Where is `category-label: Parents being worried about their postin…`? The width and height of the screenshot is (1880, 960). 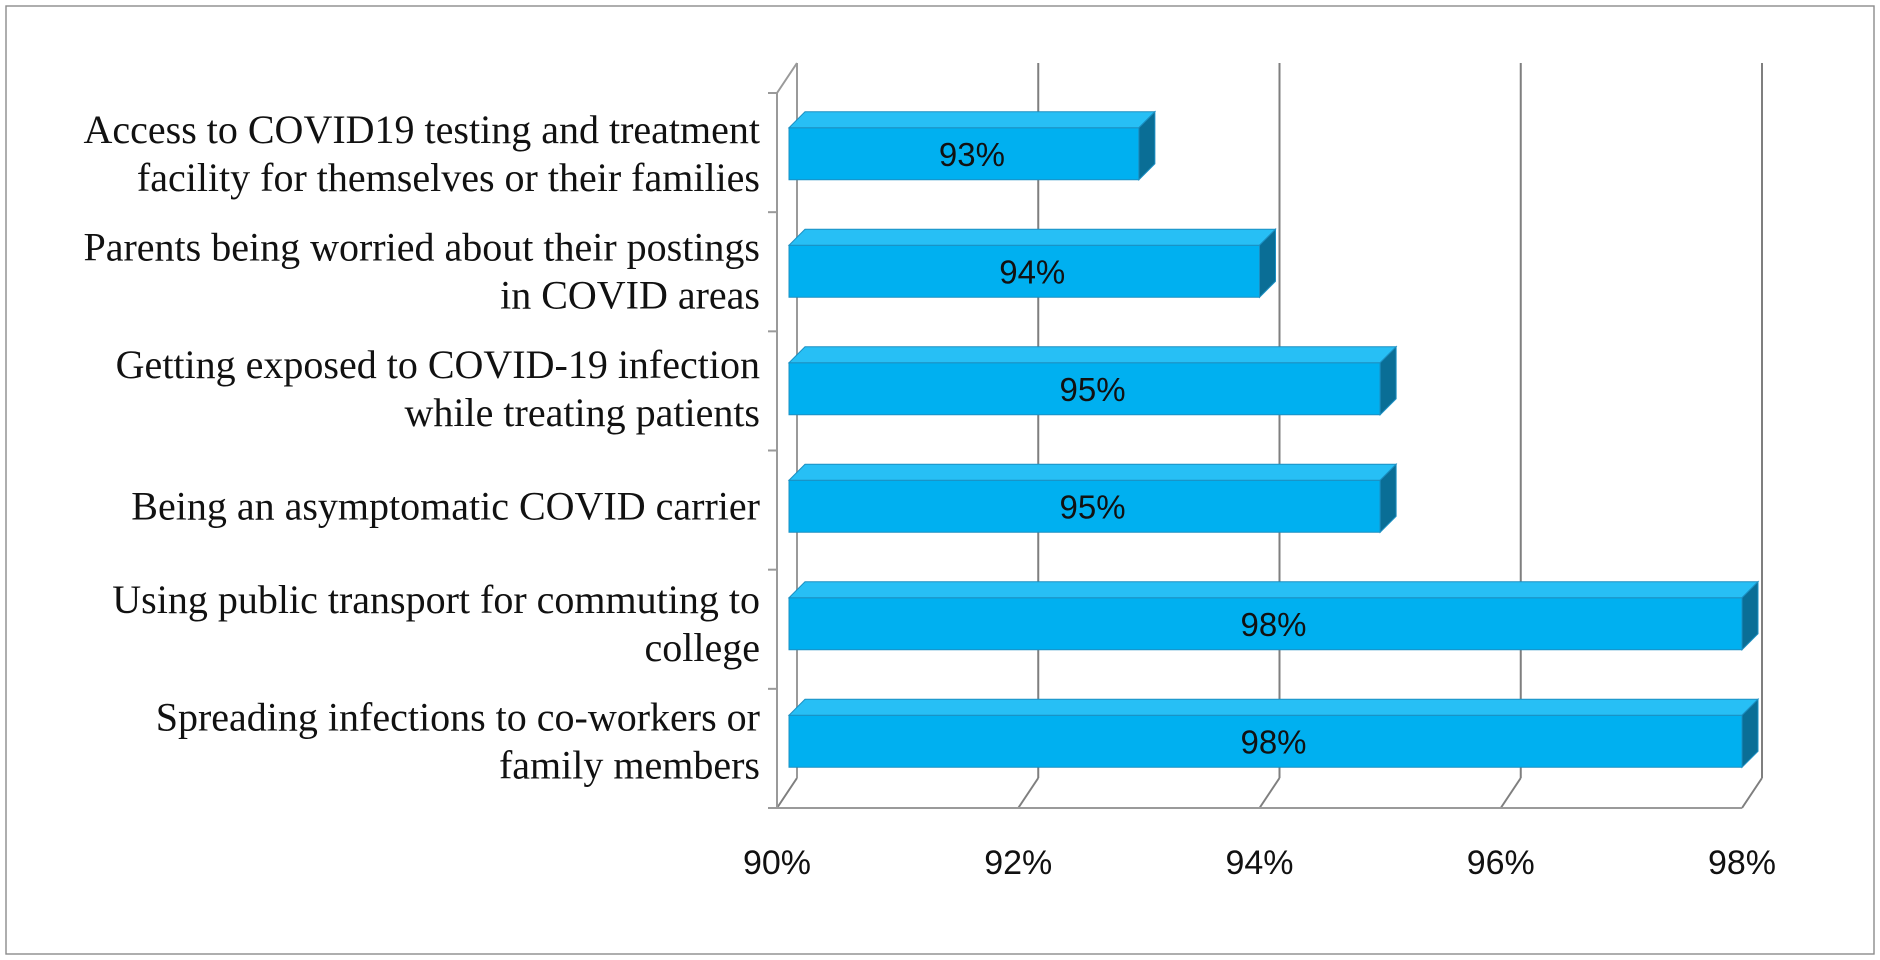
category-label: Parents being worried about their postin… is located at coordinates (421, 270).